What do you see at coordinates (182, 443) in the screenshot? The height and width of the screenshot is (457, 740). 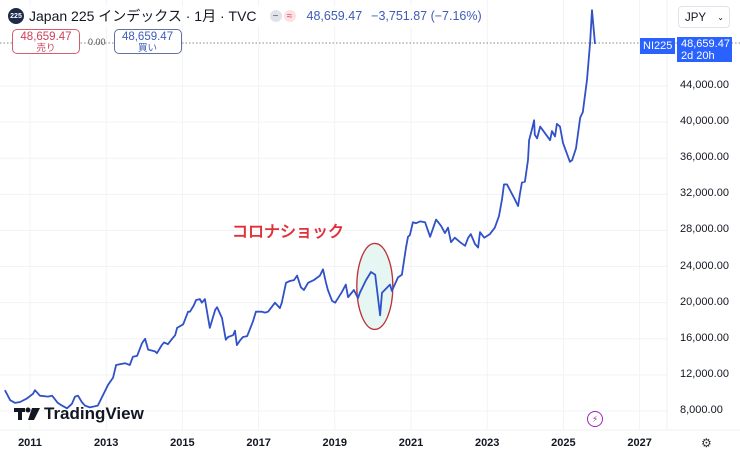 I see `x-tick-label: 2015` at bounding box center [182, 443].